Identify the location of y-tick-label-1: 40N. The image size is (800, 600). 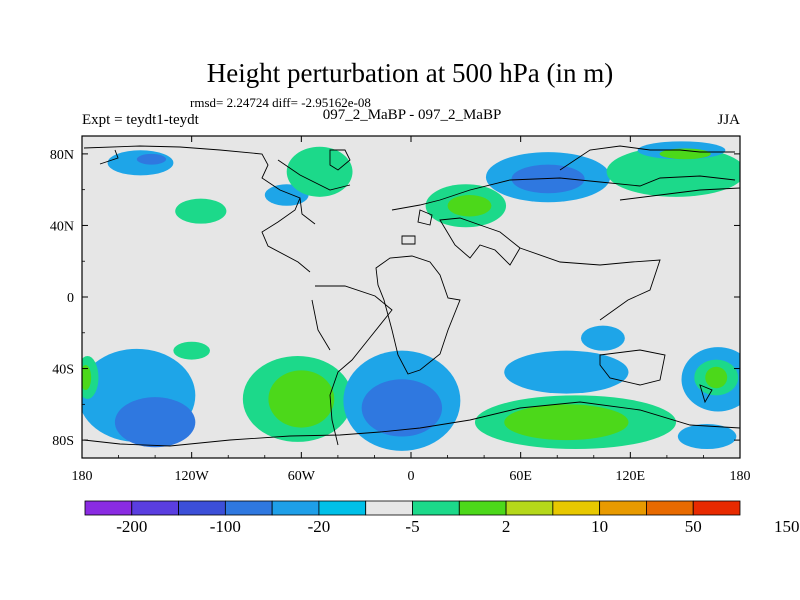
(62, 226).